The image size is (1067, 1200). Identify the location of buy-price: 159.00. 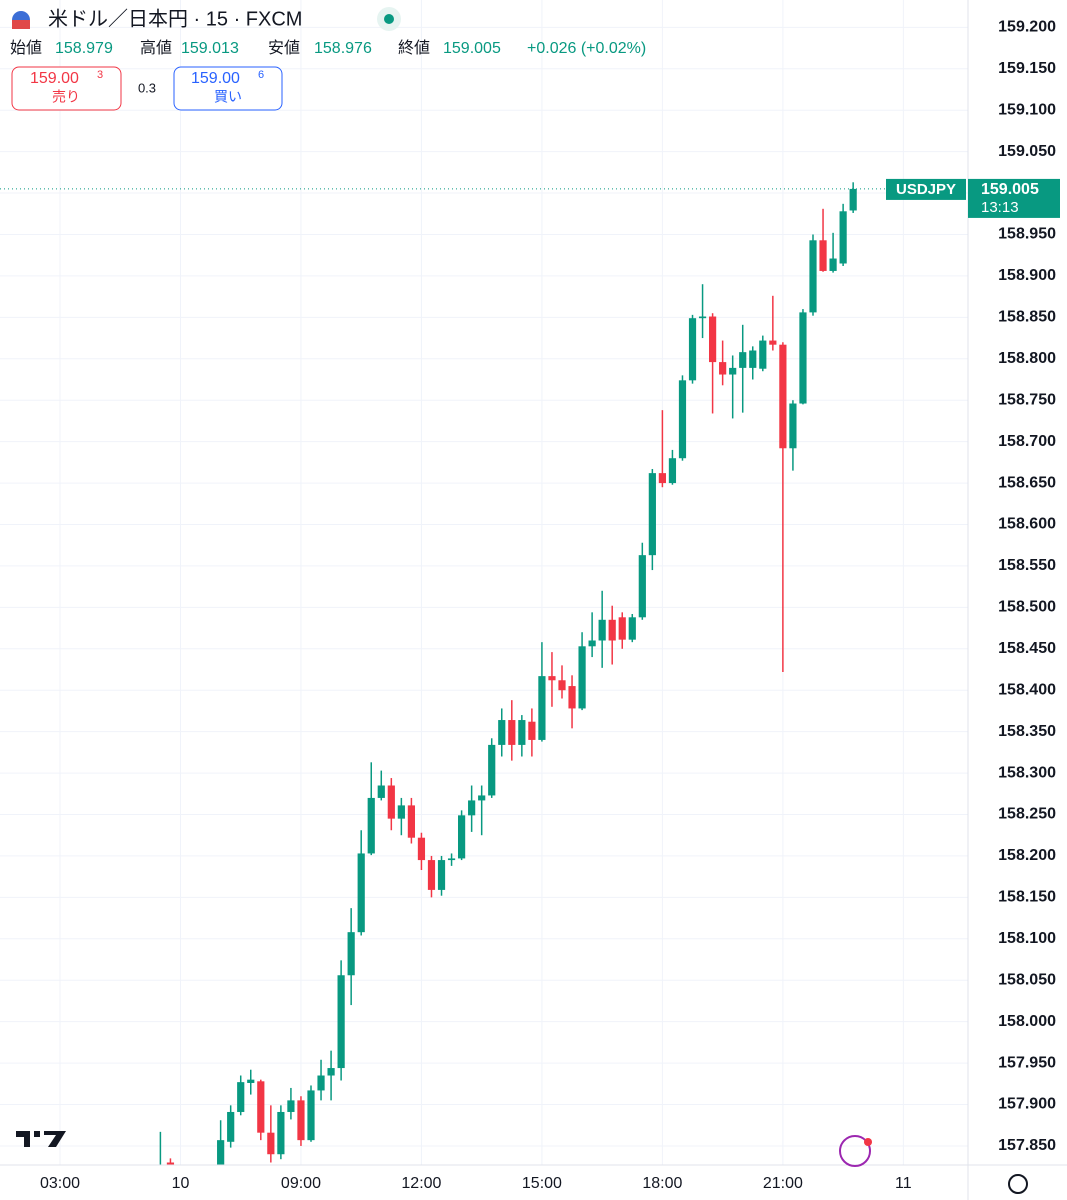
(215, 78).